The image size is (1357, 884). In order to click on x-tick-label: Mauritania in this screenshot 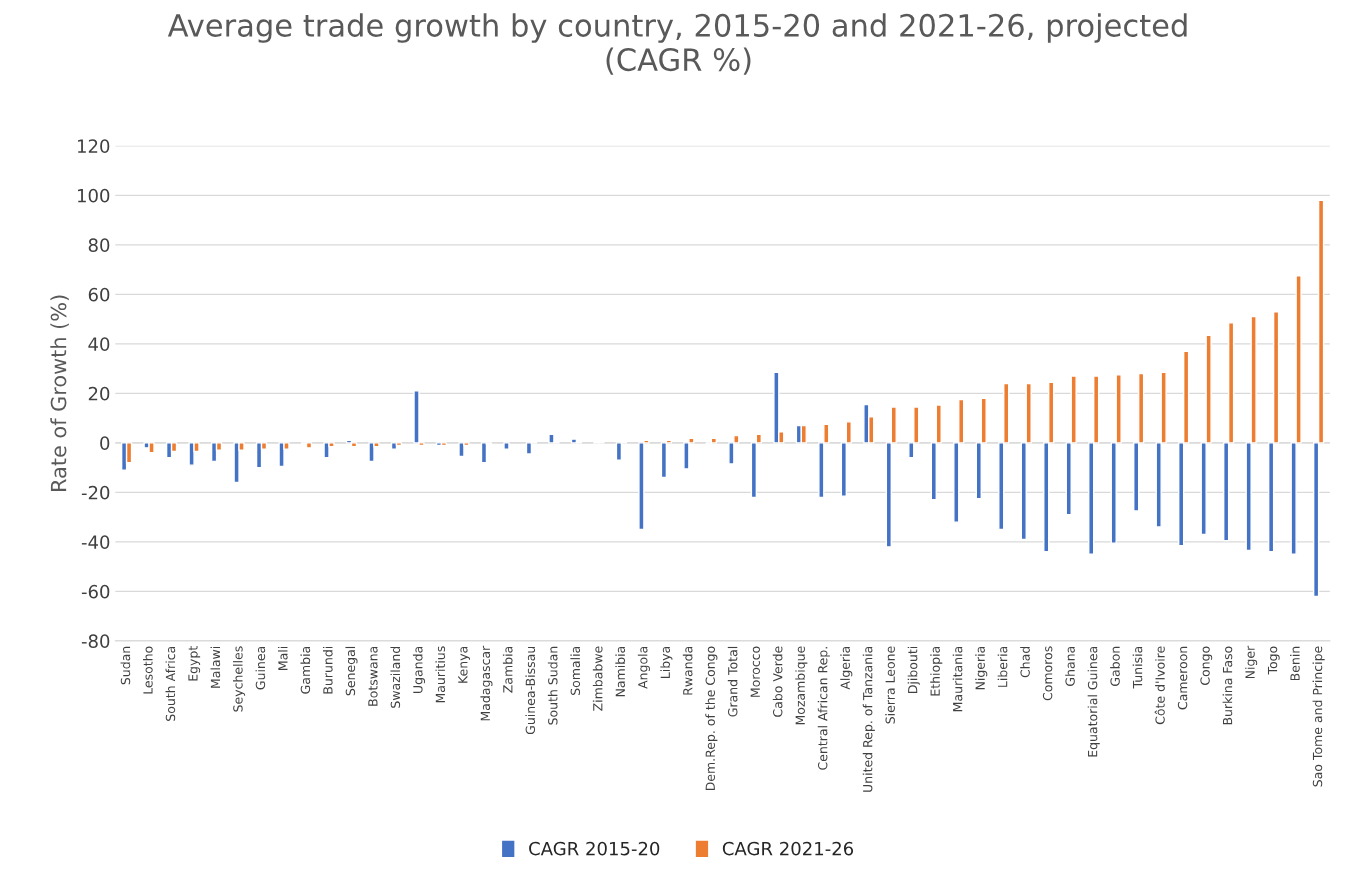, I will do `click(957, 679)`.